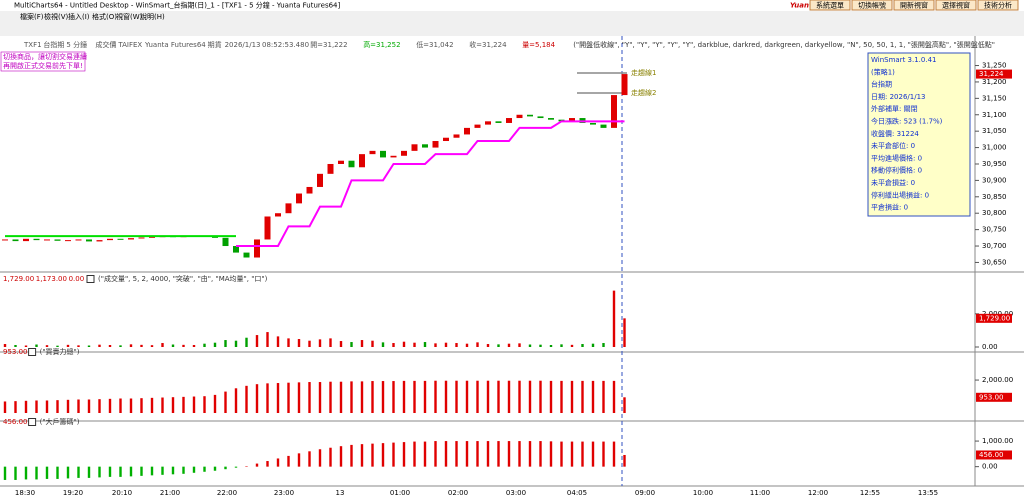  What do you see at coordinates (122, 493) in the screenshot?
I see `time-label: 20:10` at bounding box center [122, 493].